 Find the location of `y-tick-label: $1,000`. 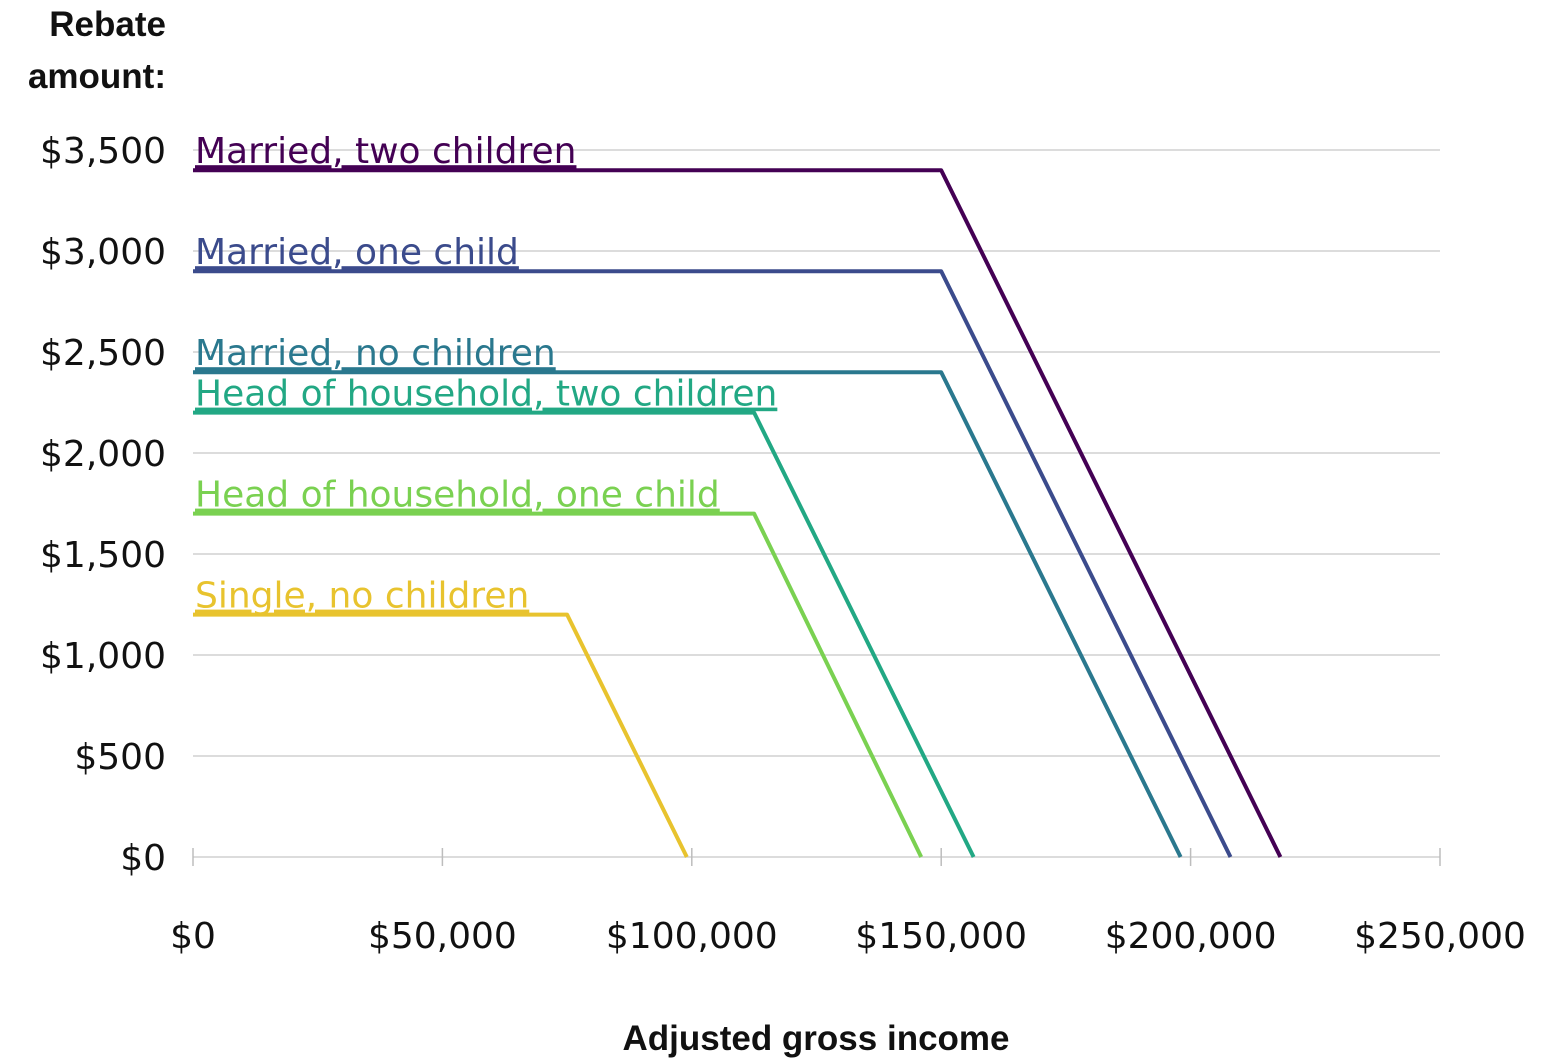

y-tick-label: $1,000 is located at coordinates (103, 656).